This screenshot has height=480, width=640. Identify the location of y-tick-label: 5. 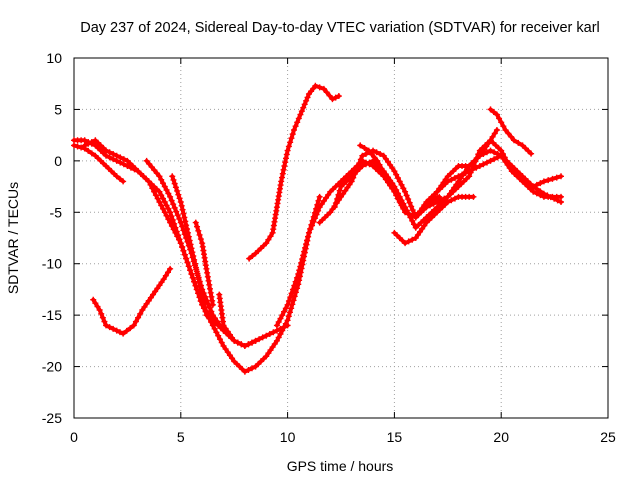
(58, 109).